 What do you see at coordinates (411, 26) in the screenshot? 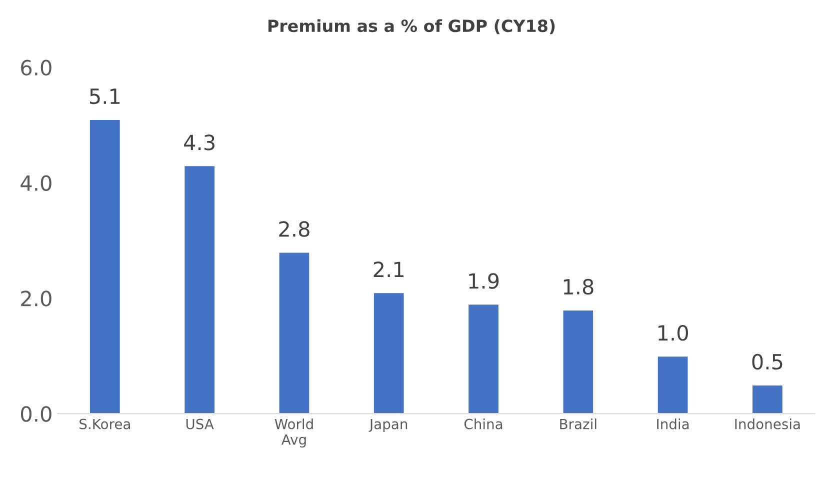
I see `chart-title: Premium as a % of GDP (CY18)` at bounding box center [411, 26].